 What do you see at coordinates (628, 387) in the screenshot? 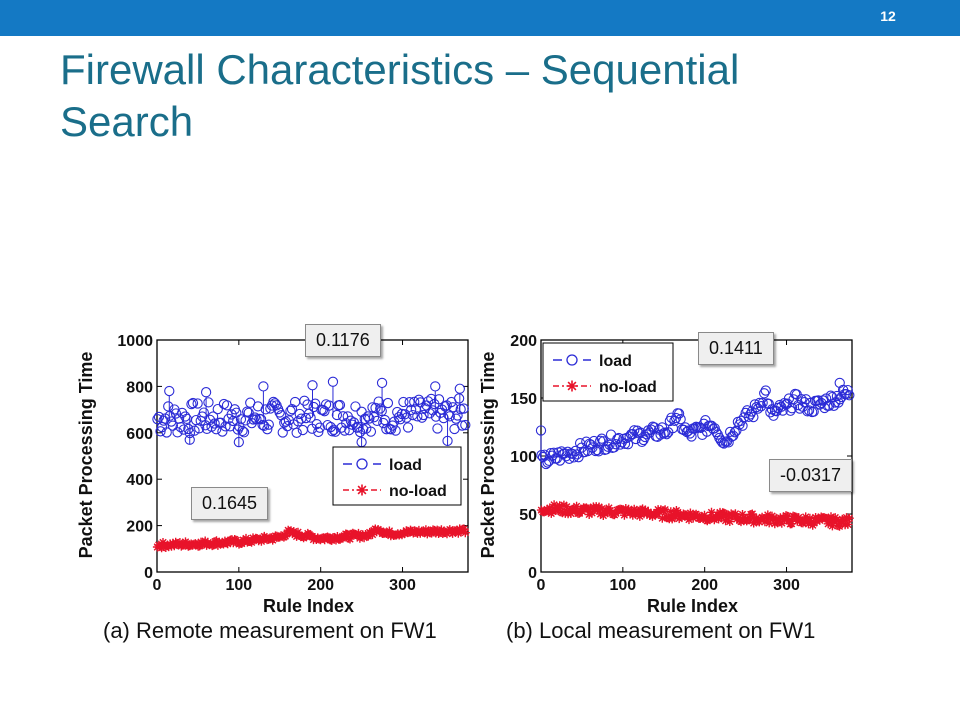
I see `legend-label: no-load` at bounding box center [628, 387].